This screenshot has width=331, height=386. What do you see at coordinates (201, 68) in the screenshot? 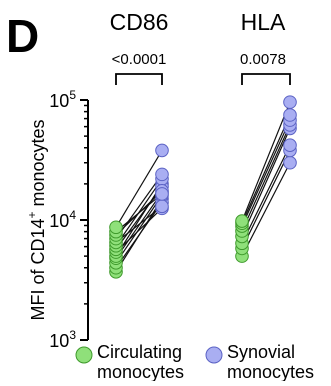
I see `significance-brackets: <0.0001 0.0078` at bounding box center [201, 68].